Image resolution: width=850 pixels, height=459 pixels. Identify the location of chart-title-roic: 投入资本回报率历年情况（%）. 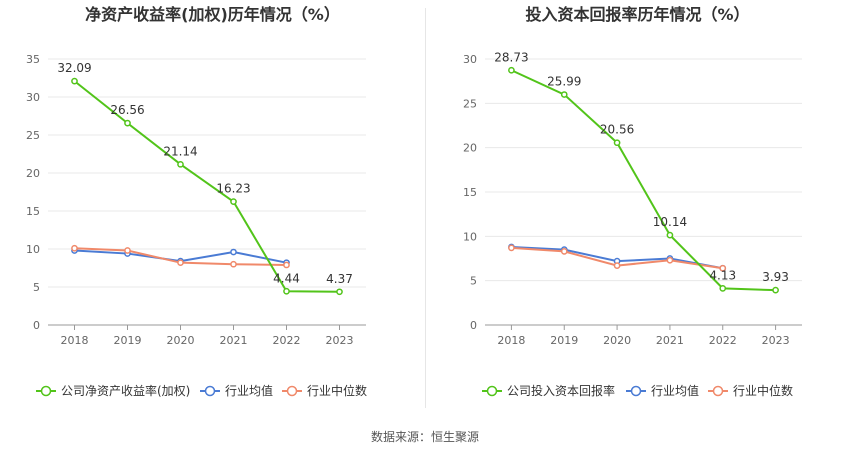
(637, 14).